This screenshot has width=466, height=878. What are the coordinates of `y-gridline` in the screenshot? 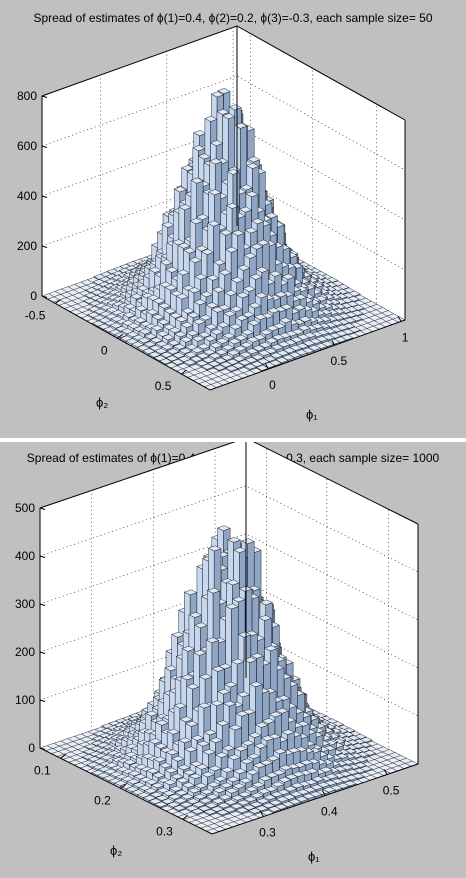 It's located at (279, 239).